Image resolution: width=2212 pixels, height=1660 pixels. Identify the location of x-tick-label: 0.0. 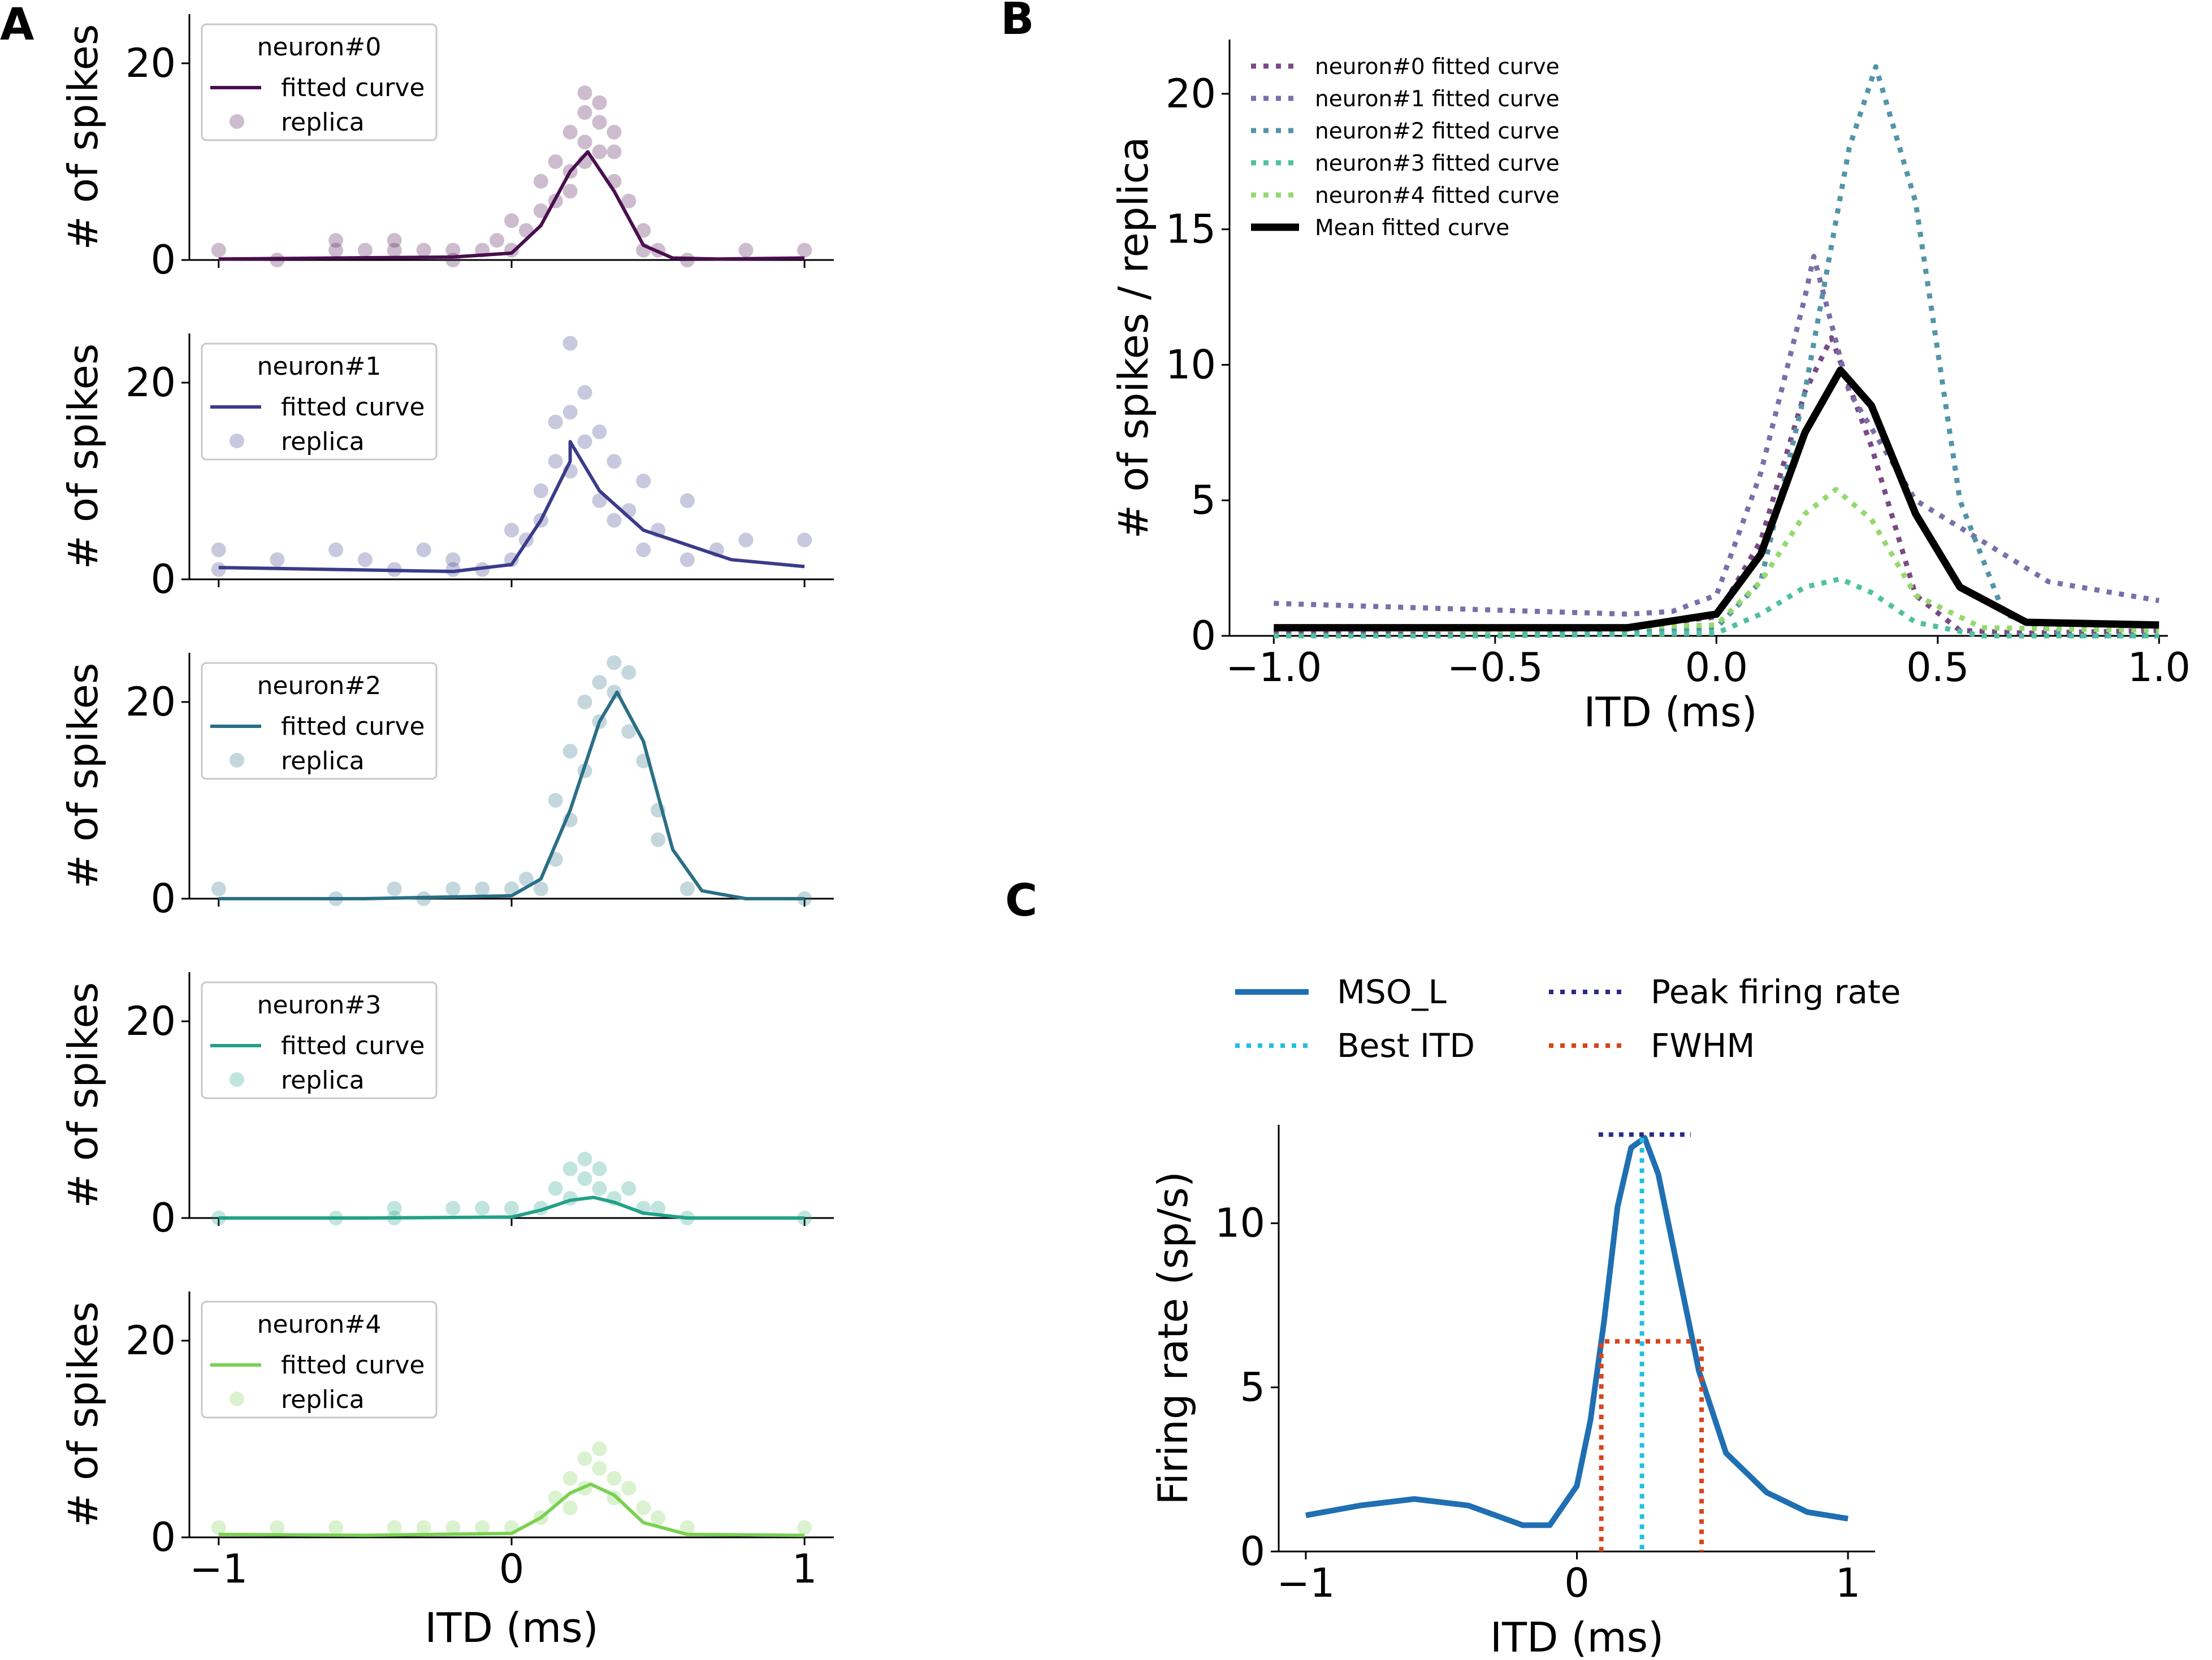
(1717, 667).